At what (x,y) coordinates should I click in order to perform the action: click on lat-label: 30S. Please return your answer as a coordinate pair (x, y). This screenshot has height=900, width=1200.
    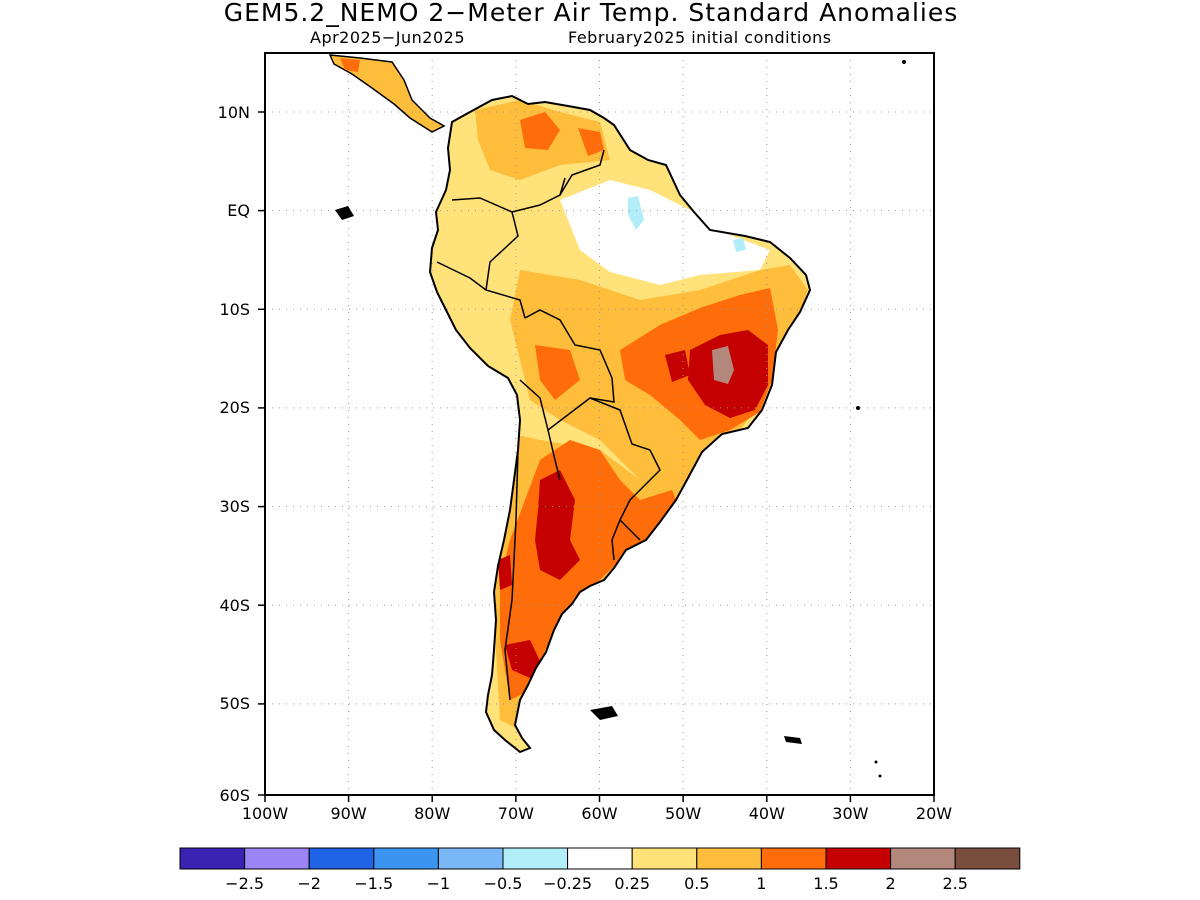
    Looking at the image, I should click on (234, 506).